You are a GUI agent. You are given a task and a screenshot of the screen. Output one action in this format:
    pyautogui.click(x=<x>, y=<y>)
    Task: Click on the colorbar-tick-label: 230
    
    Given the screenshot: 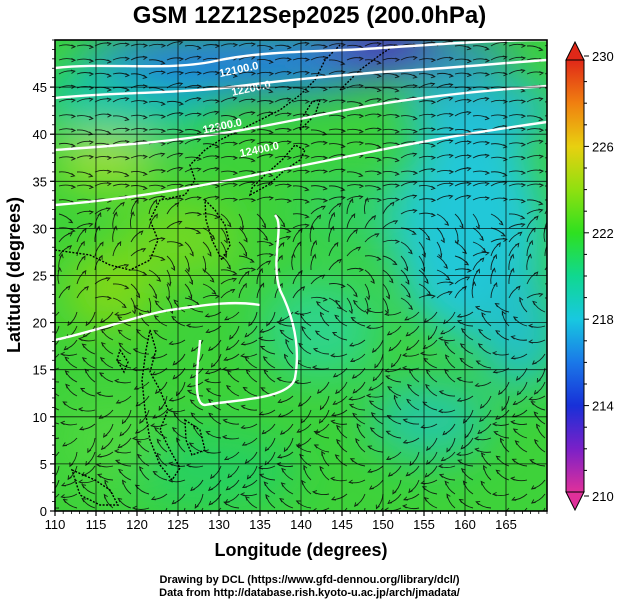 What is the action you would take?
    pyautogui.click(x=603, y=56)
    